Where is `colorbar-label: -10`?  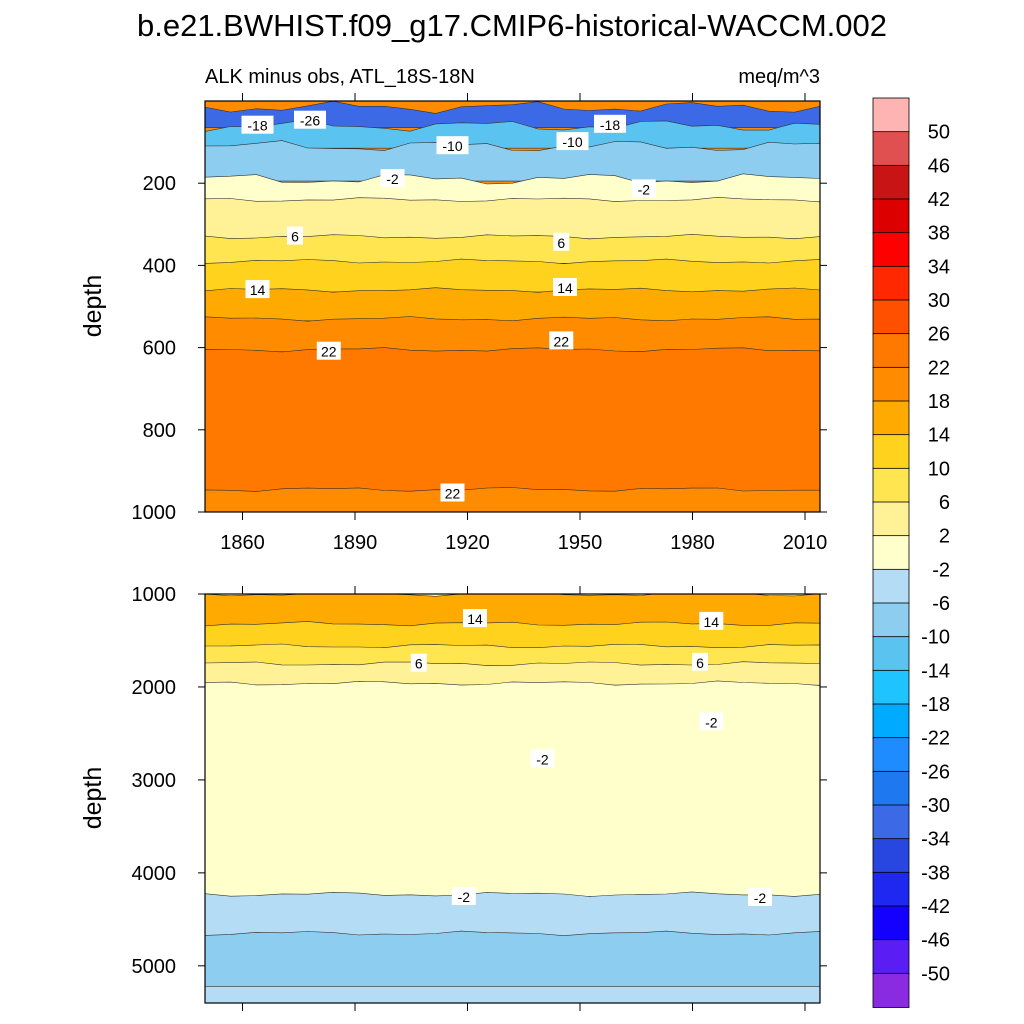
colorbar-label: -10 is located at coordinates (935, 638).